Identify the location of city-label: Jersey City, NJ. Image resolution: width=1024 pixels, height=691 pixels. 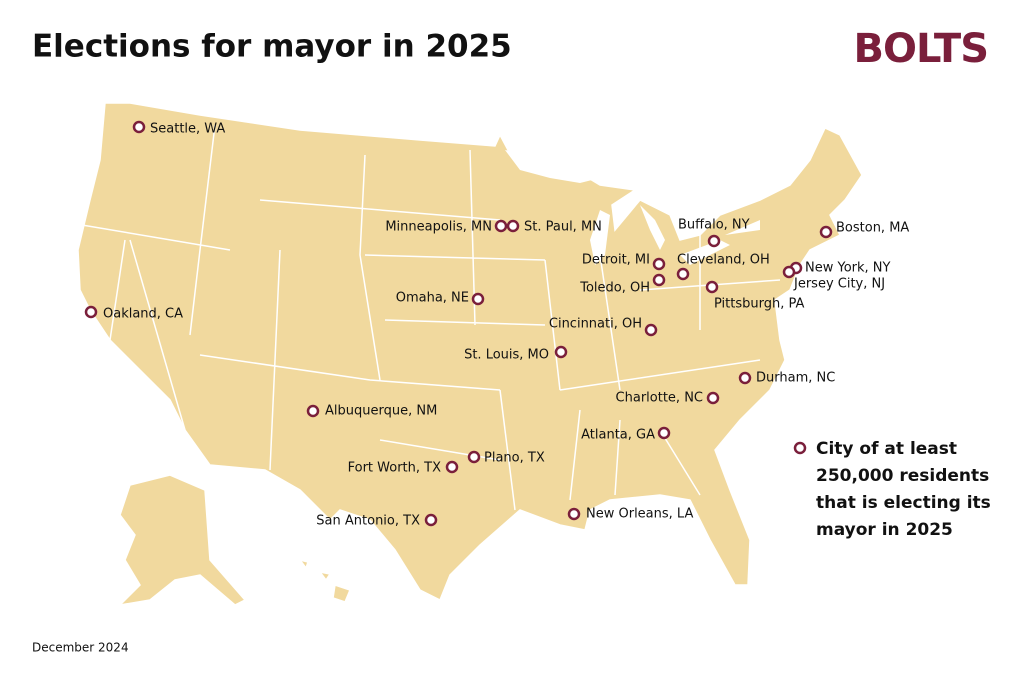
(839, 284).